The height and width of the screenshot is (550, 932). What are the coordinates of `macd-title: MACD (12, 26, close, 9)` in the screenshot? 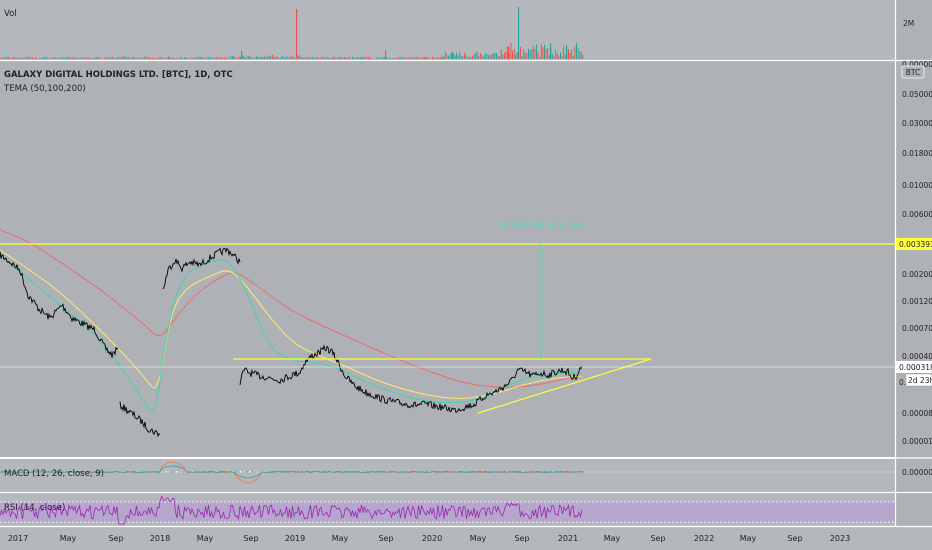 It's located at (54, 474).